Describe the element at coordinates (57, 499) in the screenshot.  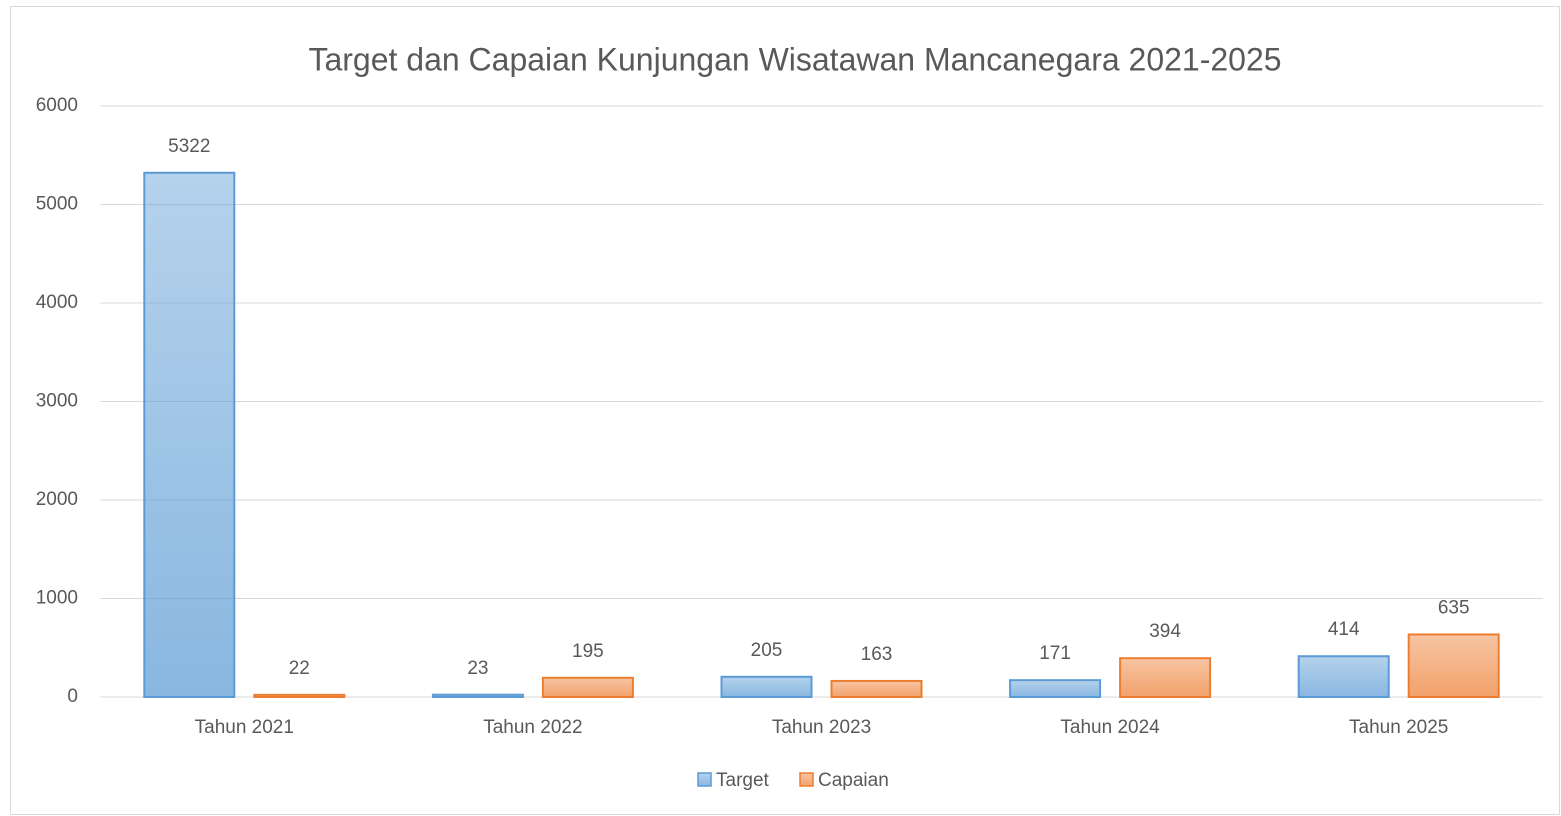
I see `y-tick-label: 2000` at that location.